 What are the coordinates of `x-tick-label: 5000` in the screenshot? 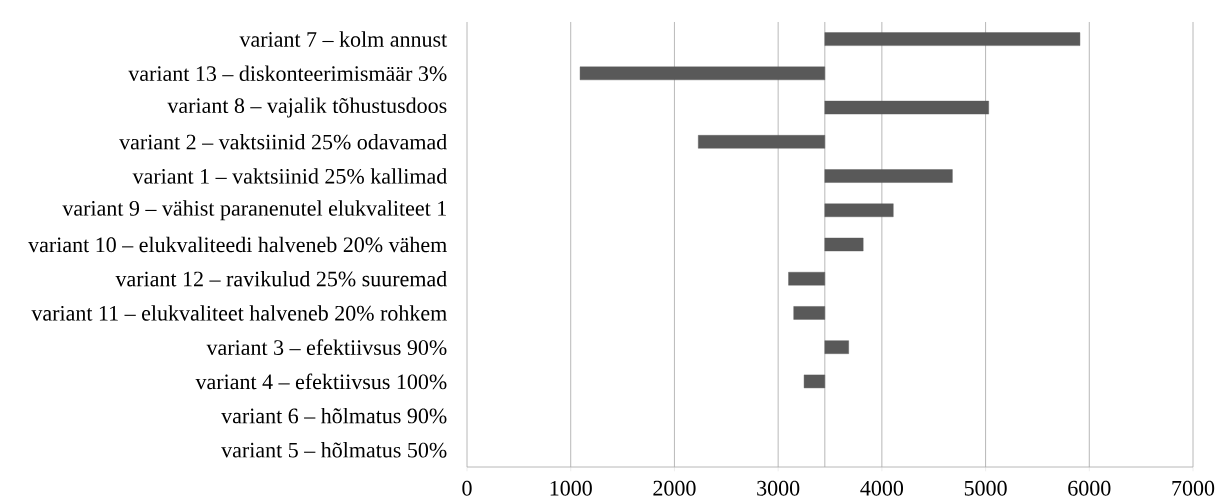 It's located at (985, 488).